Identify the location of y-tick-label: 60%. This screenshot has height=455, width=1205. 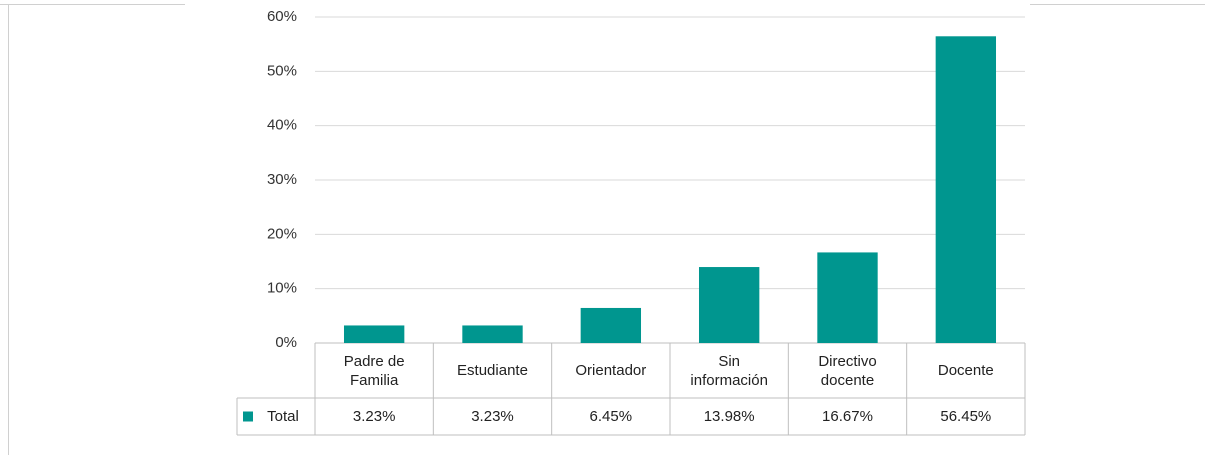
(282, 16).